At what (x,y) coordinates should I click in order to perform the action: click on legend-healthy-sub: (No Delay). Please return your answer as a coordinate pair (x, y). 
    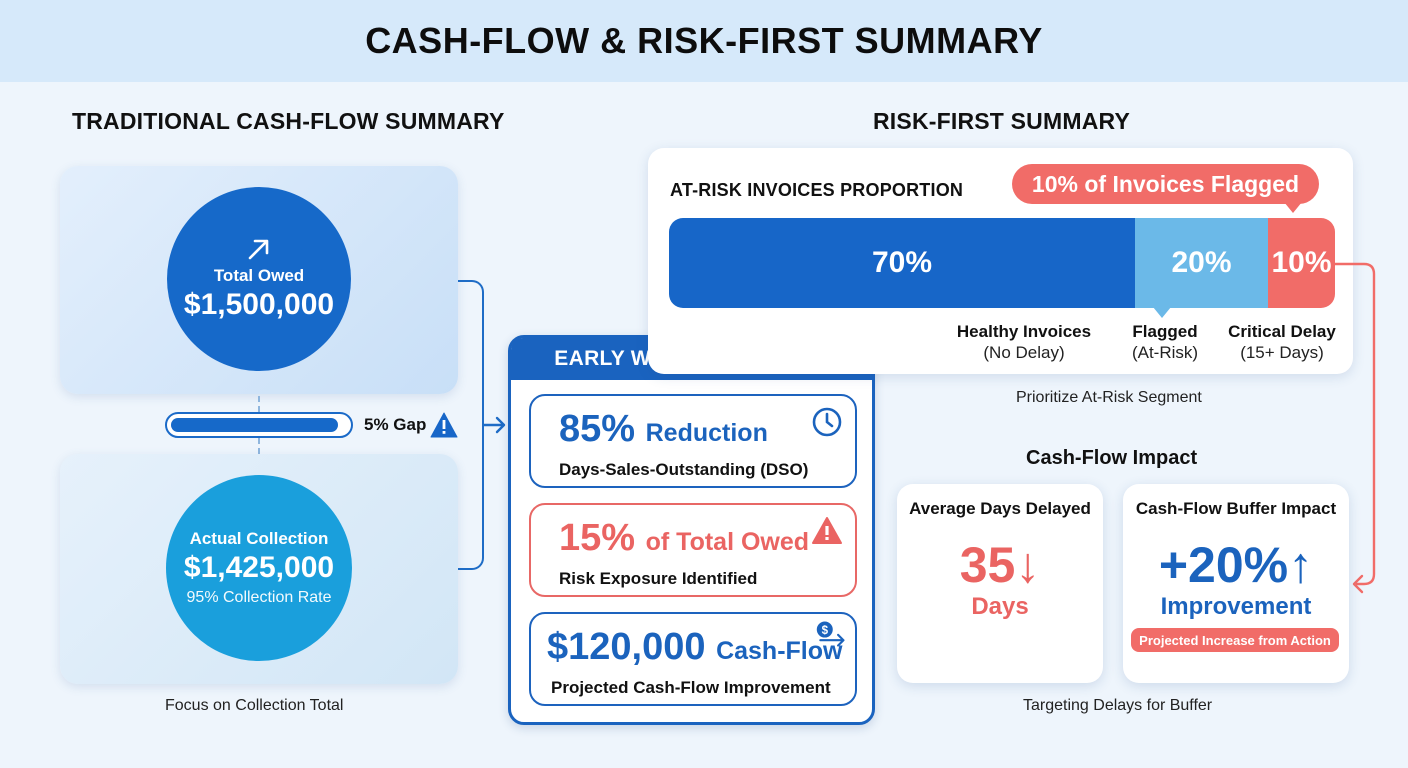
    Looking at the image, I should click on (1024, 352).